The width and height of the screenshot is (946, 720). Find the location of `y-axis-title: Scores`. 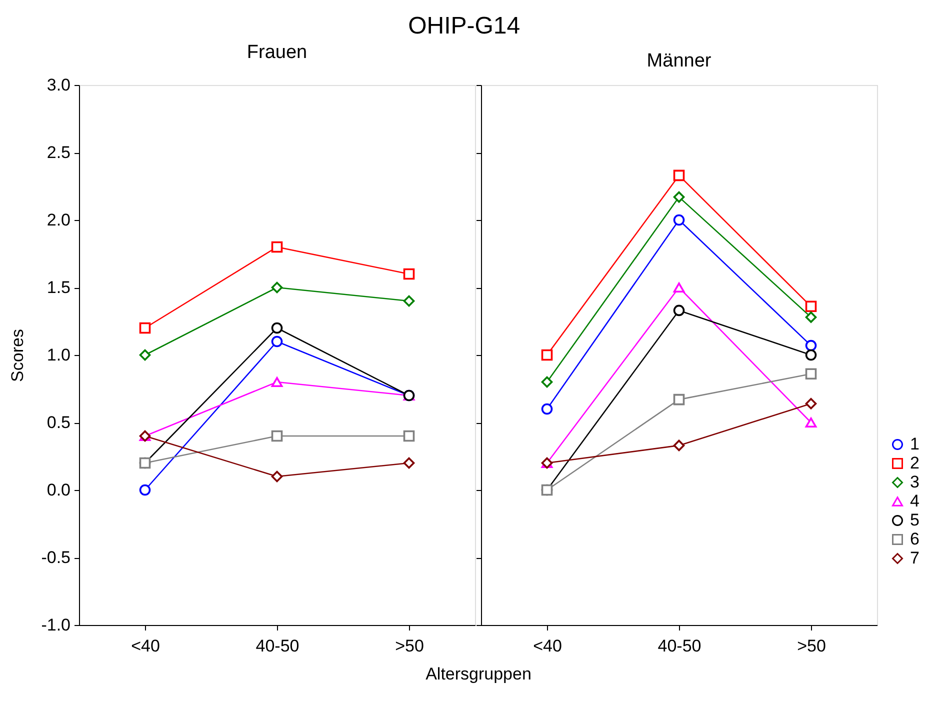

y-axis-title: Scores is located at coordinates (18, 355).